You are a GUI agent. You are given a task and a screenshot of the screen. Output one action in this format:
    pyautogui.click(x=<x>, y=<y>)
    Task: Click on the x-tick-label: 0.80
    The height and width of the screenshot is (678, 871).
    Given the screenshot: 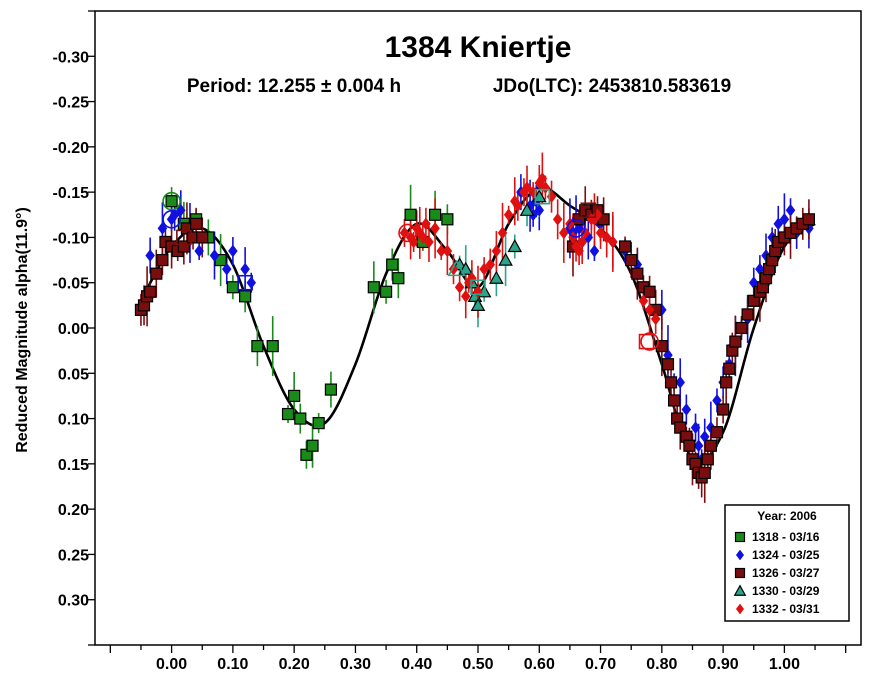 What is the action you would take?
    pyautogui.click(x=661, y=664)
    